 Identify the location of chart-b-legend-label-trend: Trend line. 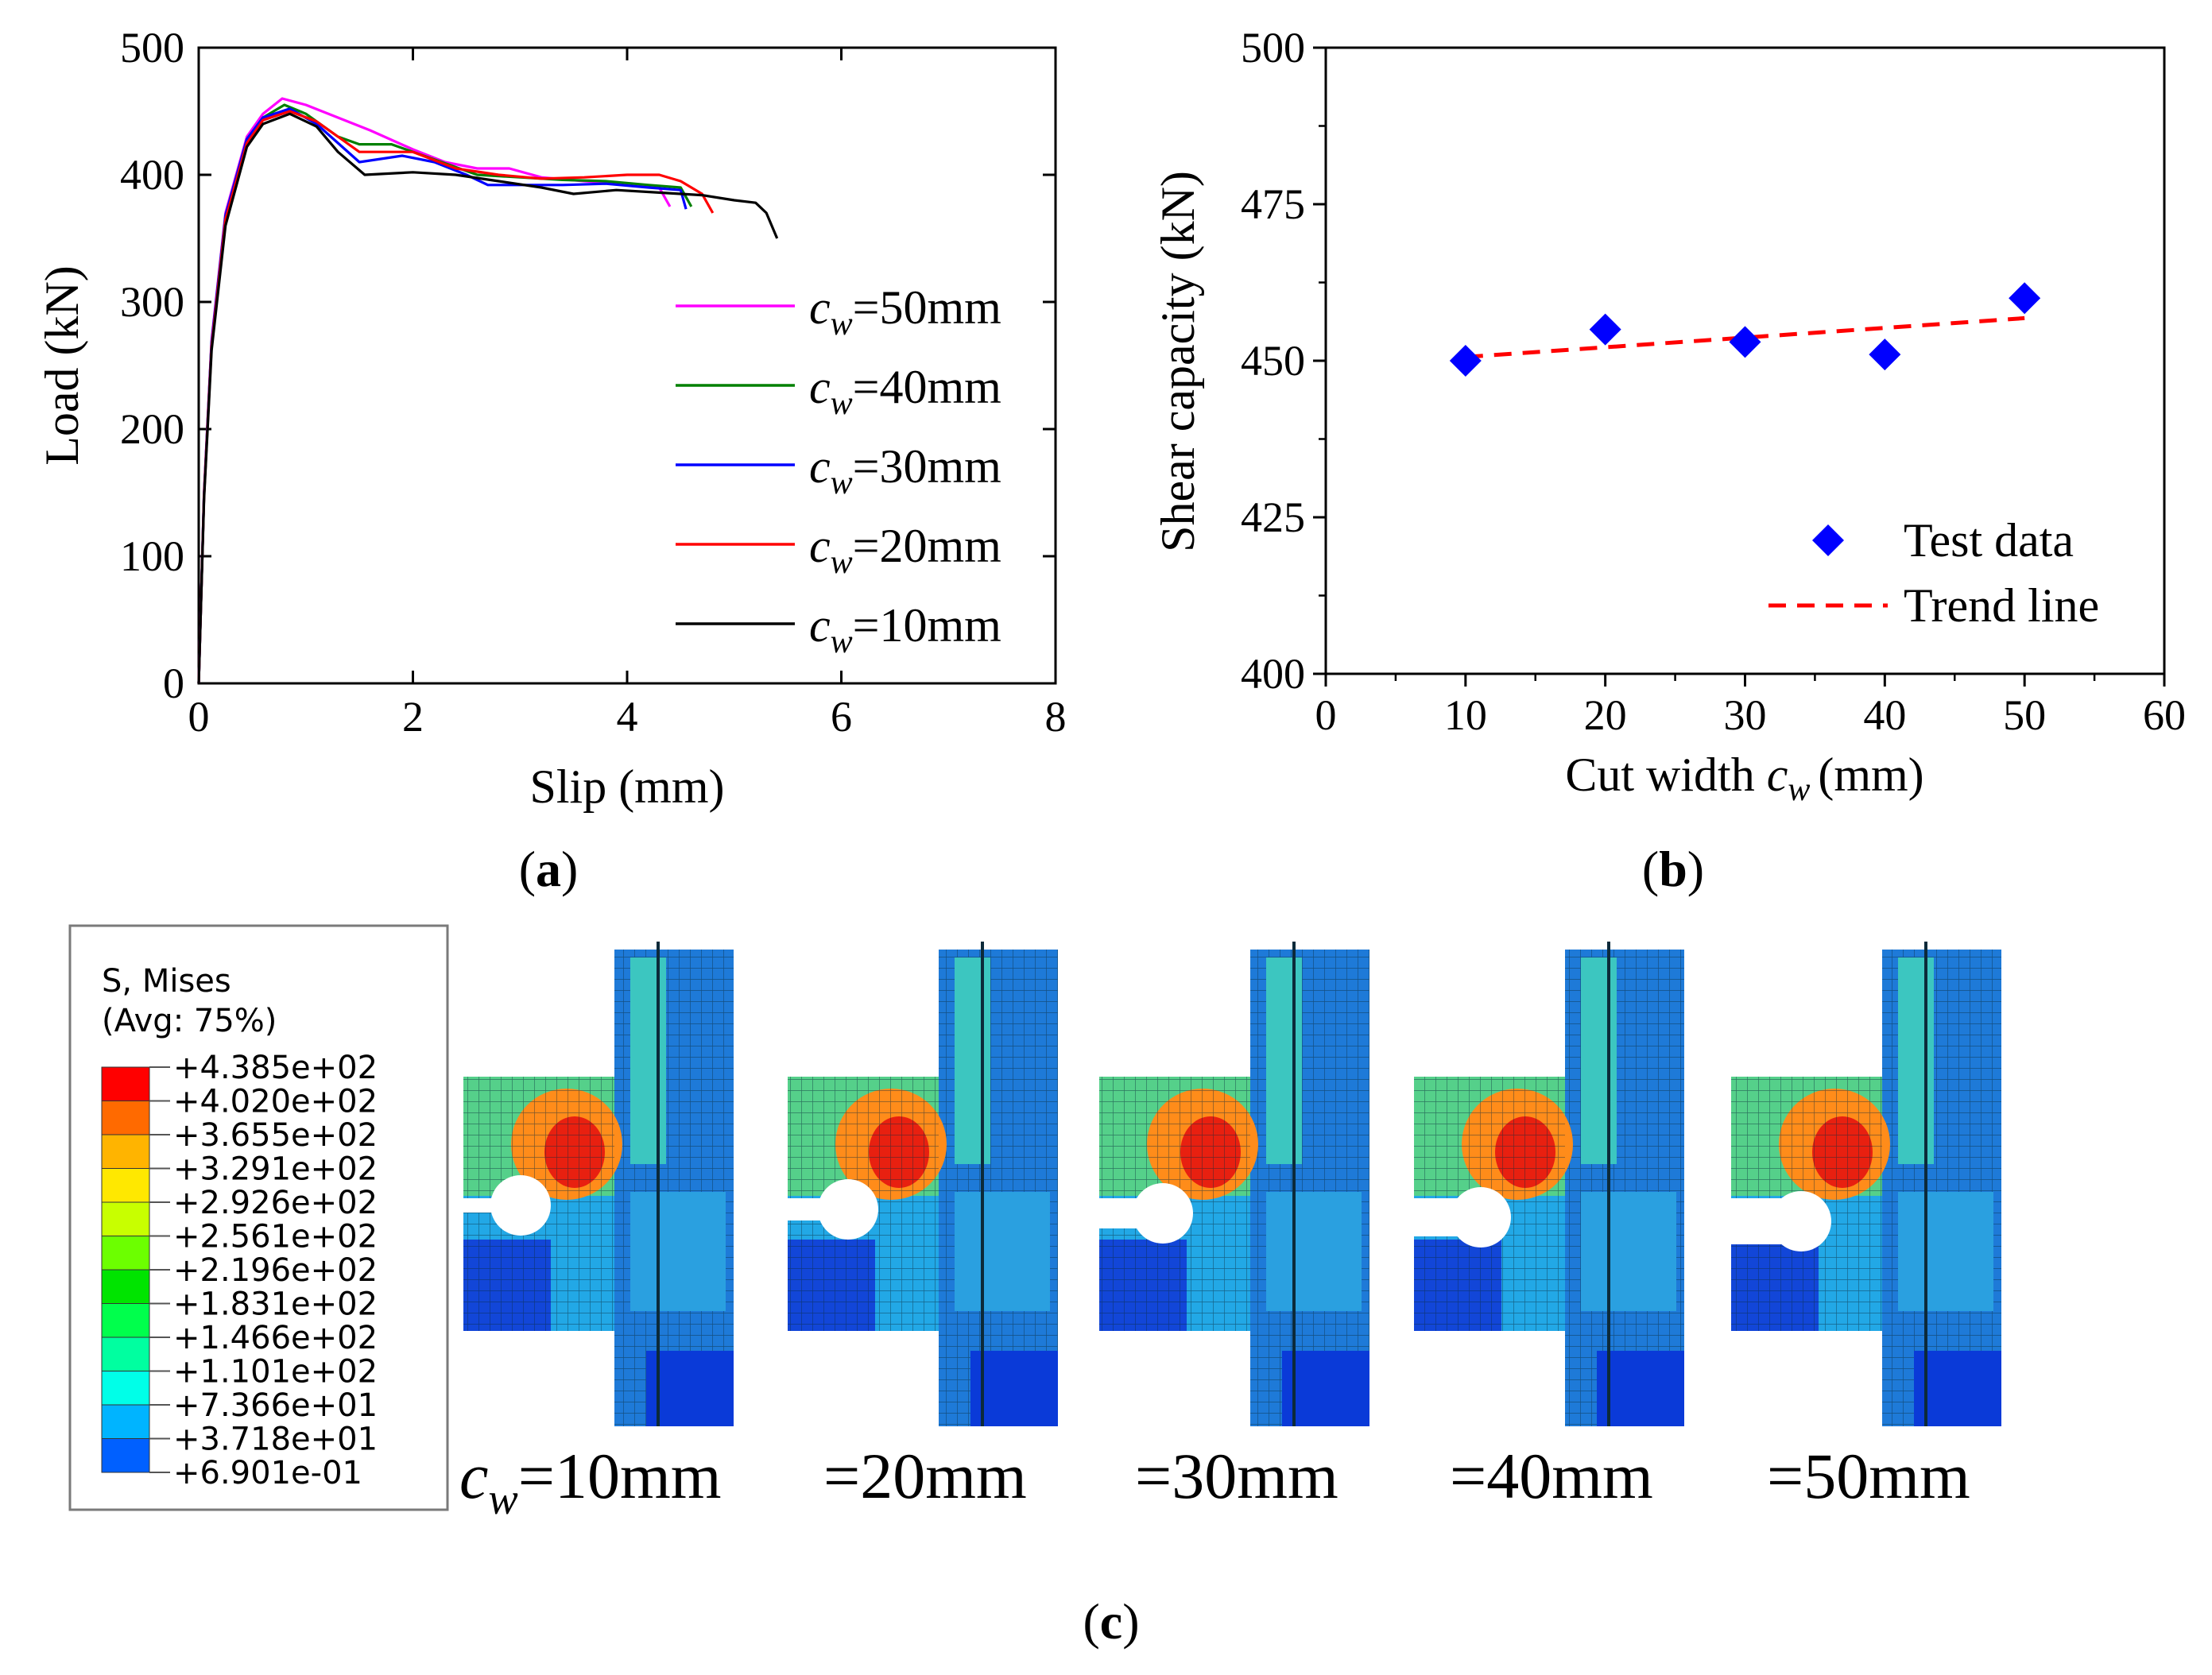
(2001, 605).